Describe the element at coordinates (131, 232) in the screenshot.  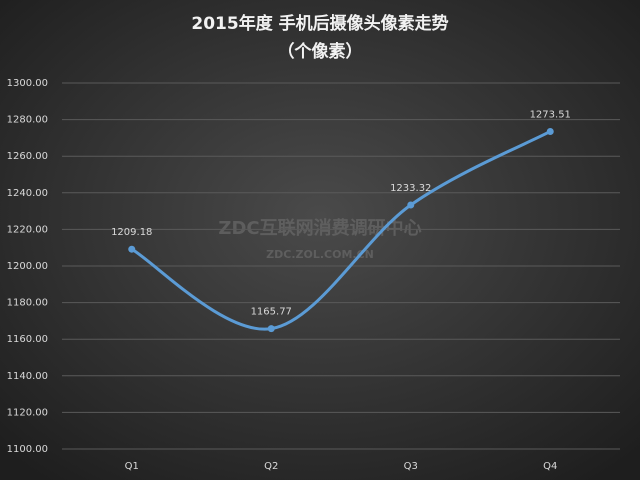
I see `data-label: 1209.18` at that location.